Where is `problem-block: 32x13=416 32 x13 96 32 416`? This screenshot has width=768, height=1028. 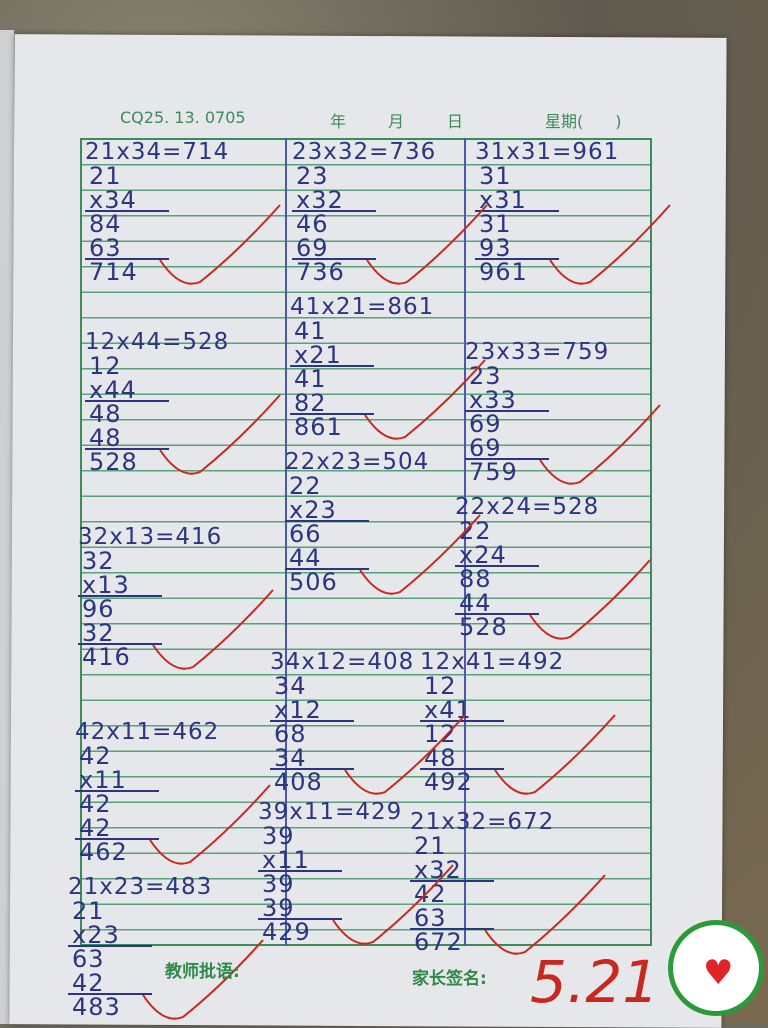 problem-block: 32x13=416 32 x13 96 32 416 is located at coordinates (150, 597).